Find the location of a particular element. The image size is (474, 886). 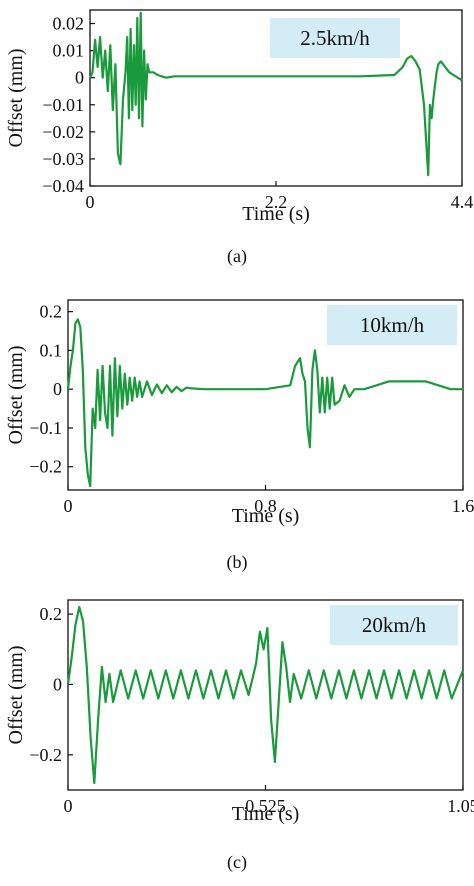

panel-caption: (a) is located at coordinates (237, 256).